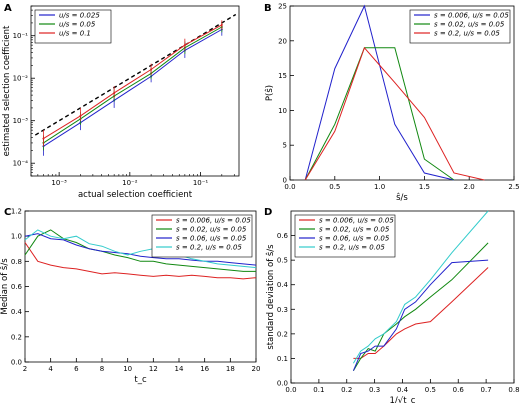 The image size is (520, 407). I want to click on x-tick-label: 0.8, so click(513, 390).